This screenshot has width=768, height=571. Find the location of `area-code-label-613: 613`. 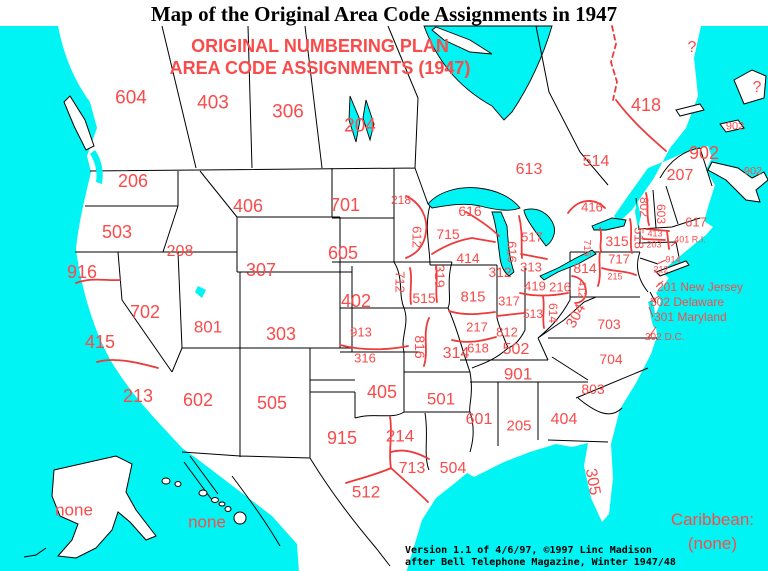

area-code-label-613: 613 is located at coordinates (529, 169).